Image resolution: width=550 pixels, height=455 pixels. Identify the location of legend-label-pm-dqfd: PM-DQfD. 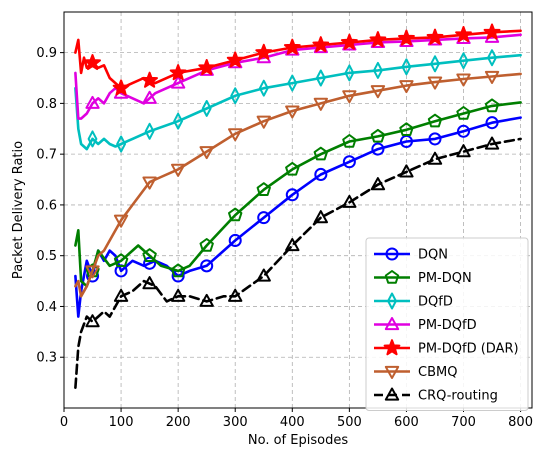
(447, 325).